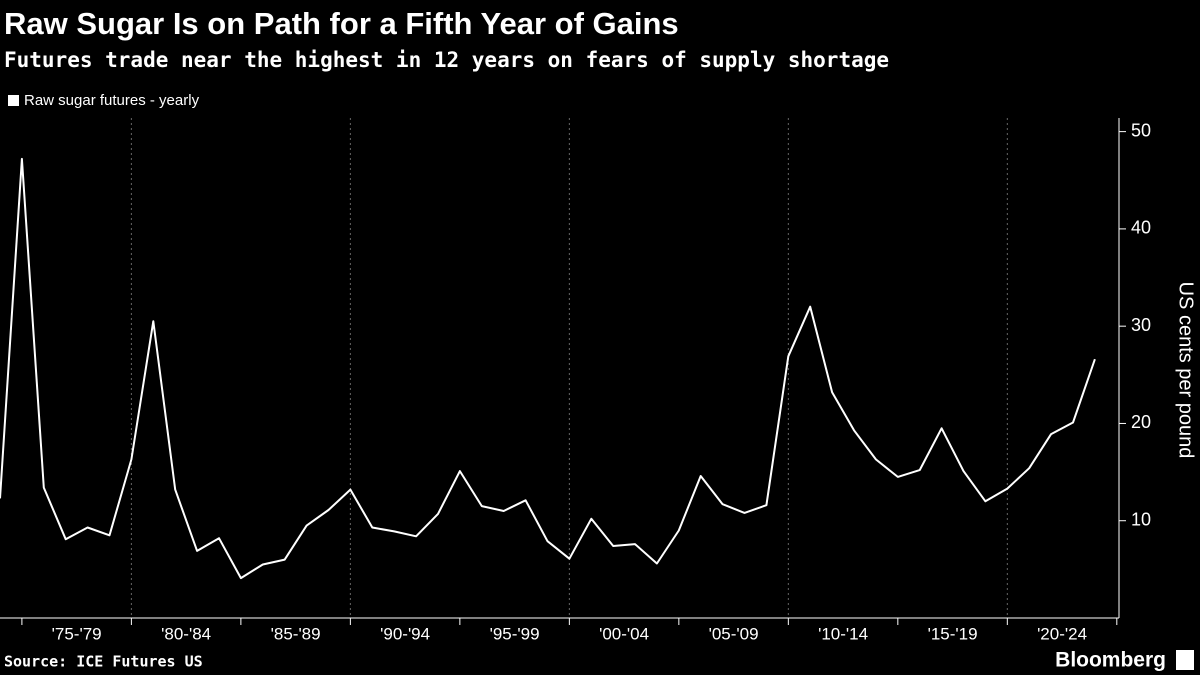 Image resolution: width=1200 pixels, height=675 pixels. I want to click on x-tick-label: '00-'04, so click(624, 633).